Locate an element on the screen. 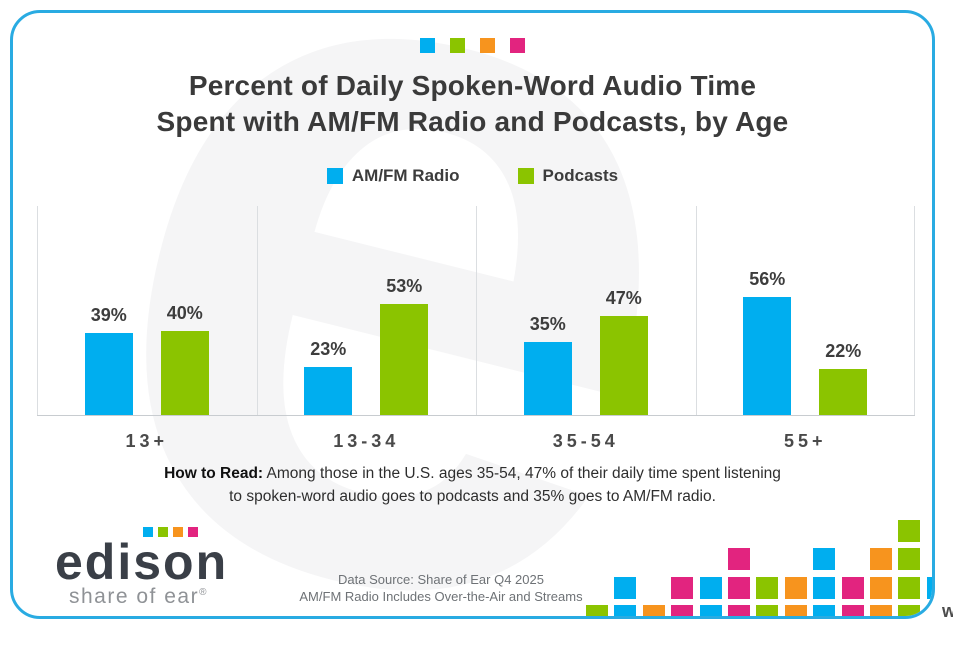 This screenshot has width=953, height=645. legend-item-am-fm-radio: AM/FM Radio is located at coordinates (393, 176).